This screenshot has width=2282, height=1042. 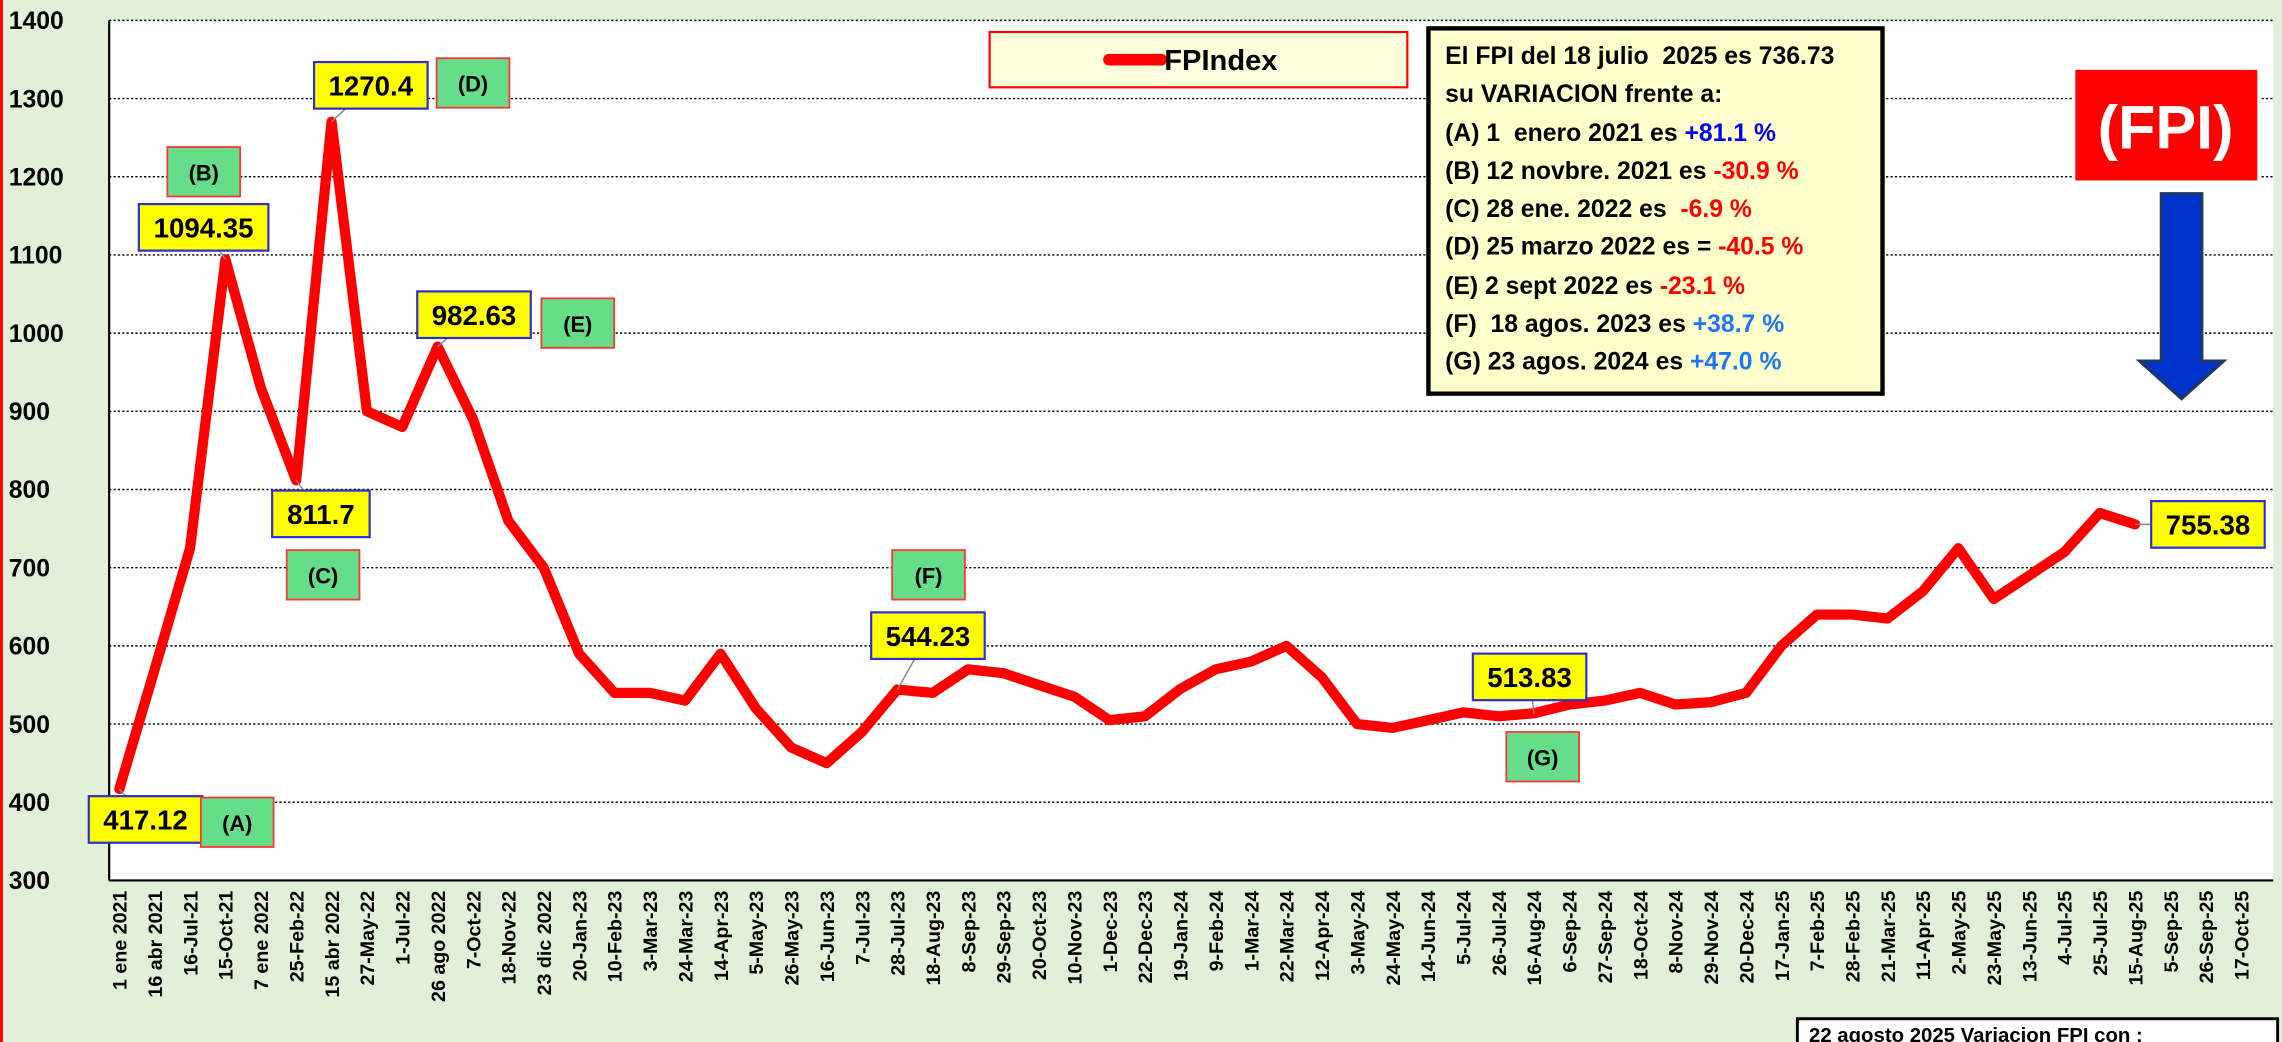 I want to click on x-tick-label: 23 dic 2022, so click(x=545, y=943).